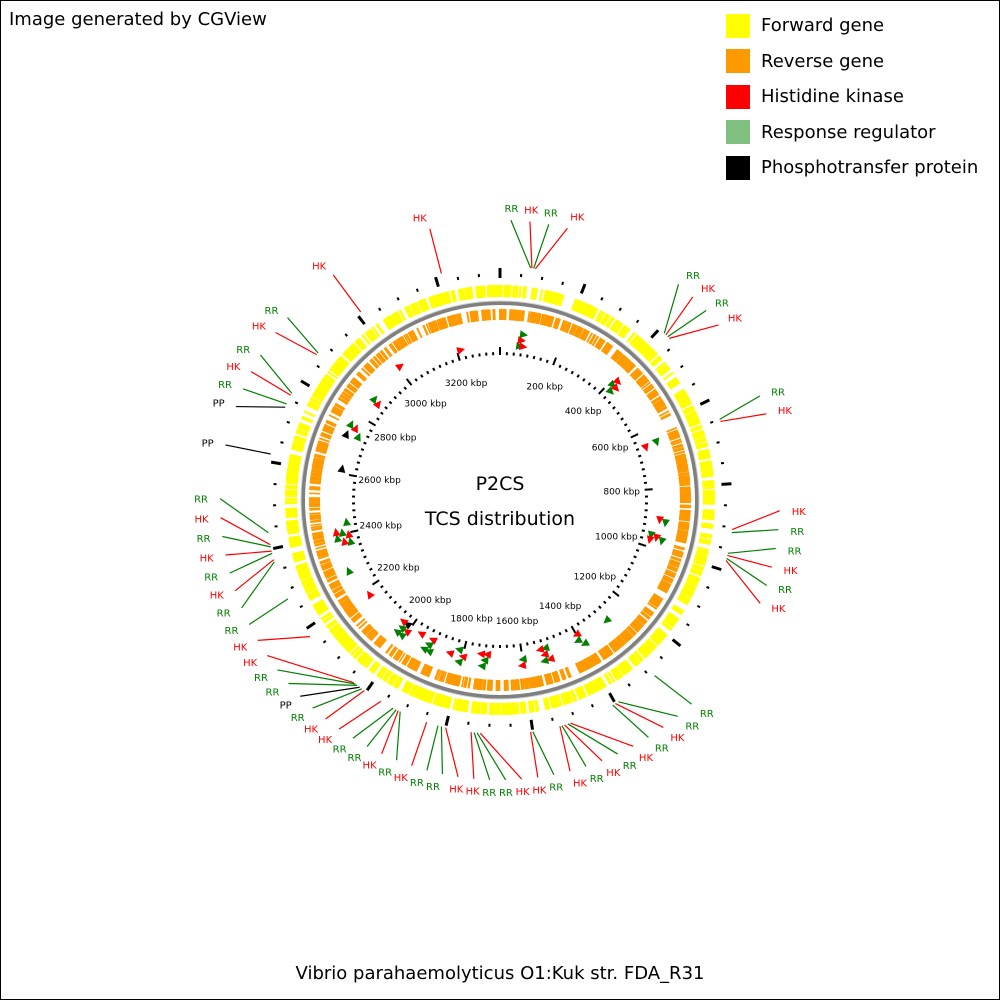  What do you see at coordinates (823, 26) in the screenshot?
I see `legend-label: Forward gene` at bounding box center [823, 26].